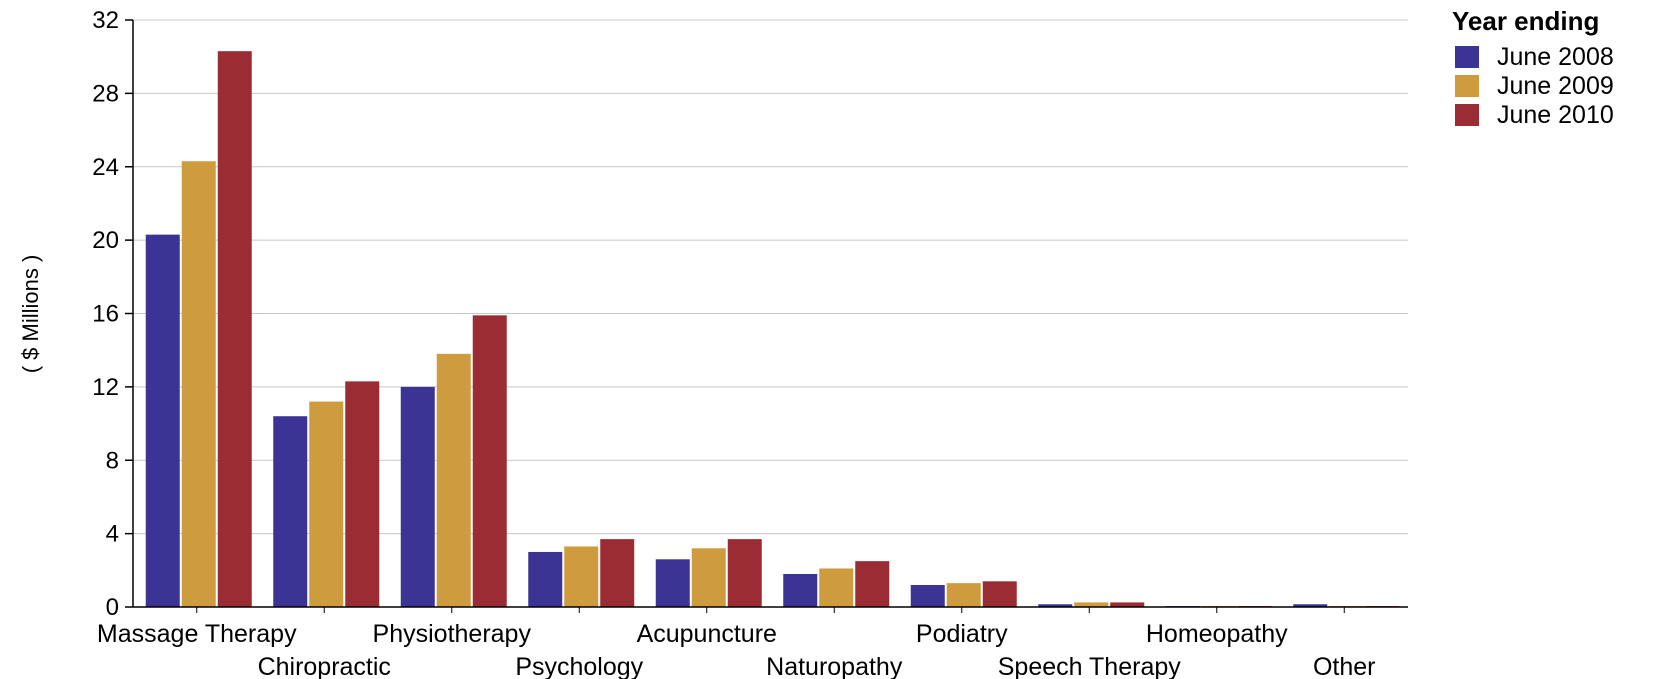 The width and height of the screenshot is (1654, 679). Describe the element at coordinates (1555, 115) in the screenshot. I see `legend-label: June 2010` at that location.